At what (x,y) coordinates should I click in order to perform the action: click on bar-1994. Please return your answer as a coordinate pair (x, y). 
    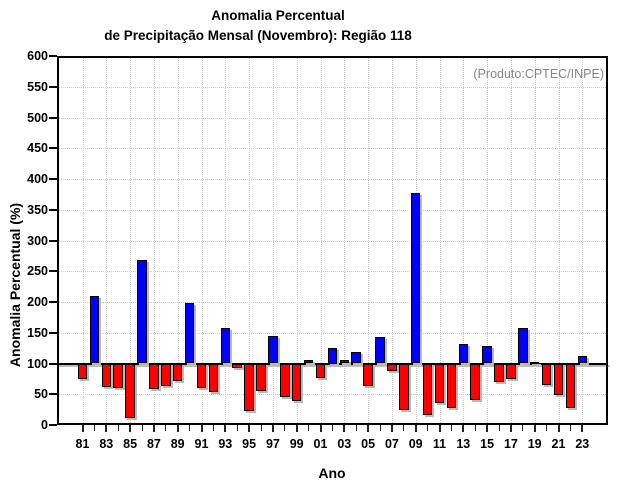
    Looking at the image, I should click on (237, 366).